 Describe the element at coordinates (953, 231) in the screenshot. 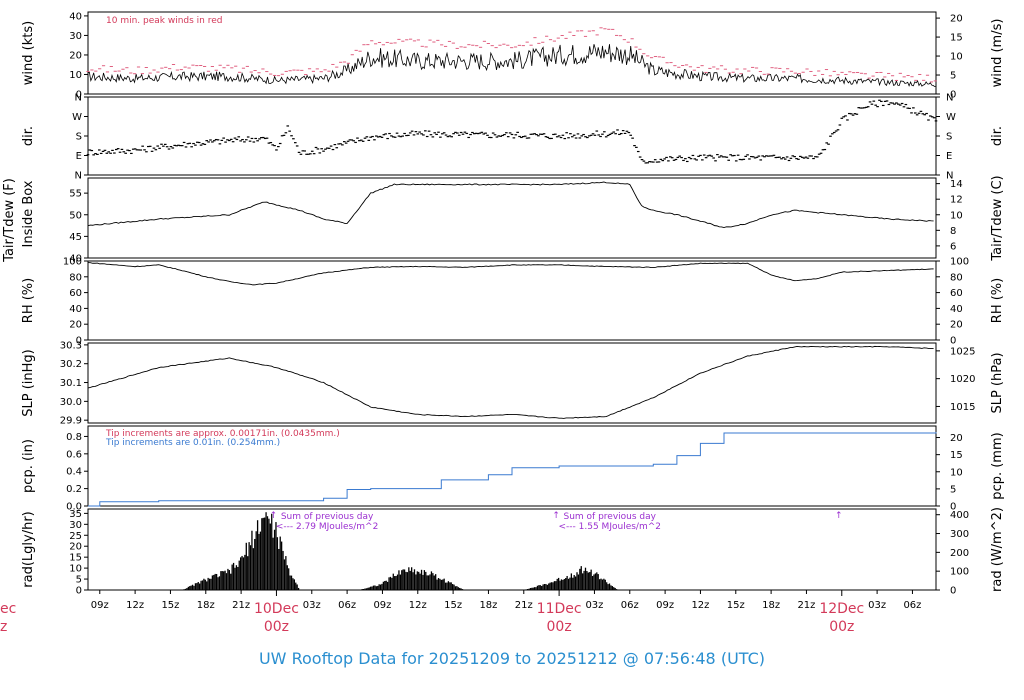

I see `tick-label-right: 8` at that location.